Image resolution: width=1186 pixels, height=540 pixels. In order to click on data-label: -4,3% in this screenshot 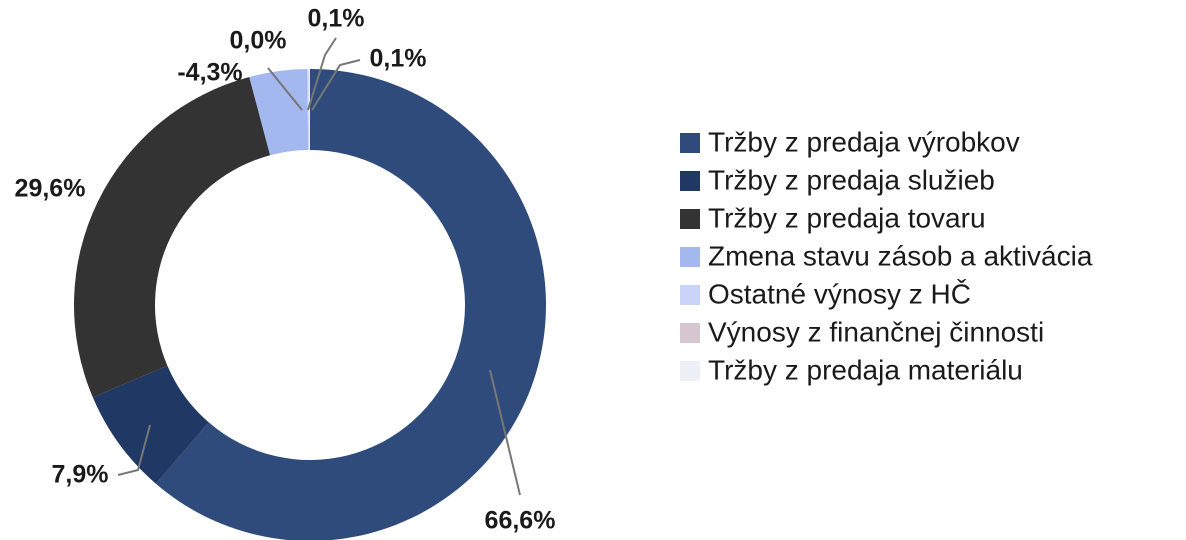, I will do `click(209, 73)`.